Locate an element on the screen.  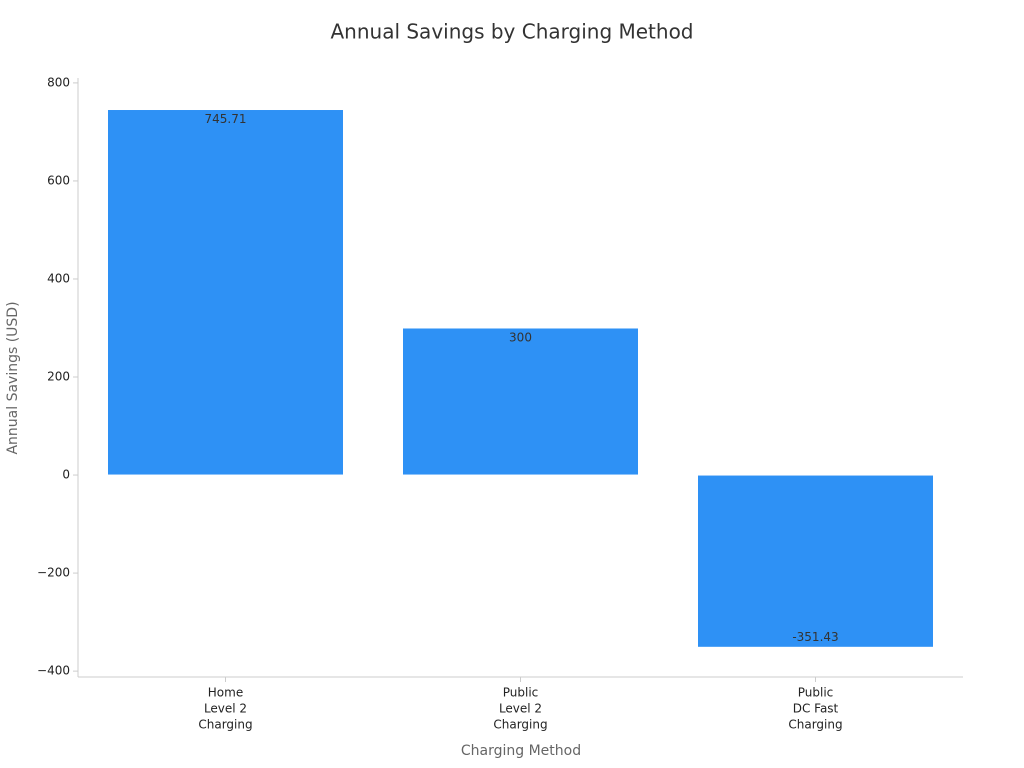
y-tick-label: 600 is located at coordinates (58, 180).